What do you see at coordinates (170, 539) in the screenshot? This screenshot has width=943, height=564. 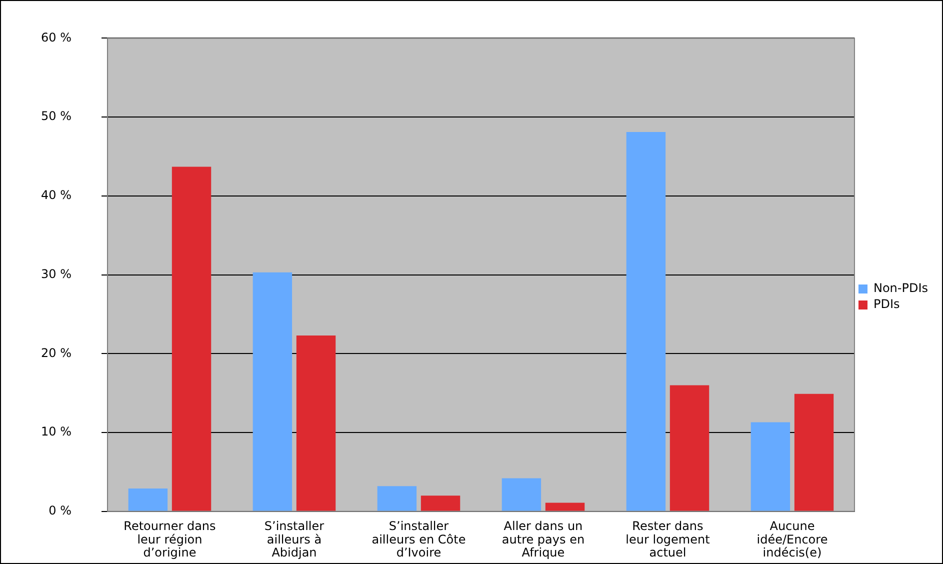 I see `x-tick-label: Retourner dans leur région d’origine` at bounding box center [170, 539].